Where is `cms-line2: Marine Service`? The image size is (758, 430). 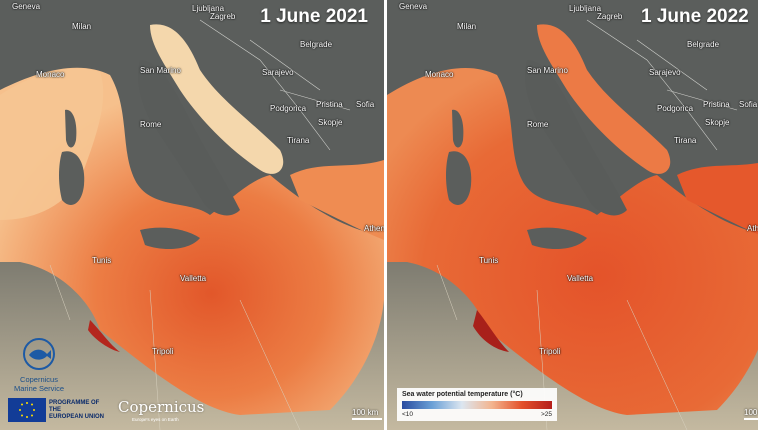
cms-line2: Marine Service is located at coordinates (39, 388).